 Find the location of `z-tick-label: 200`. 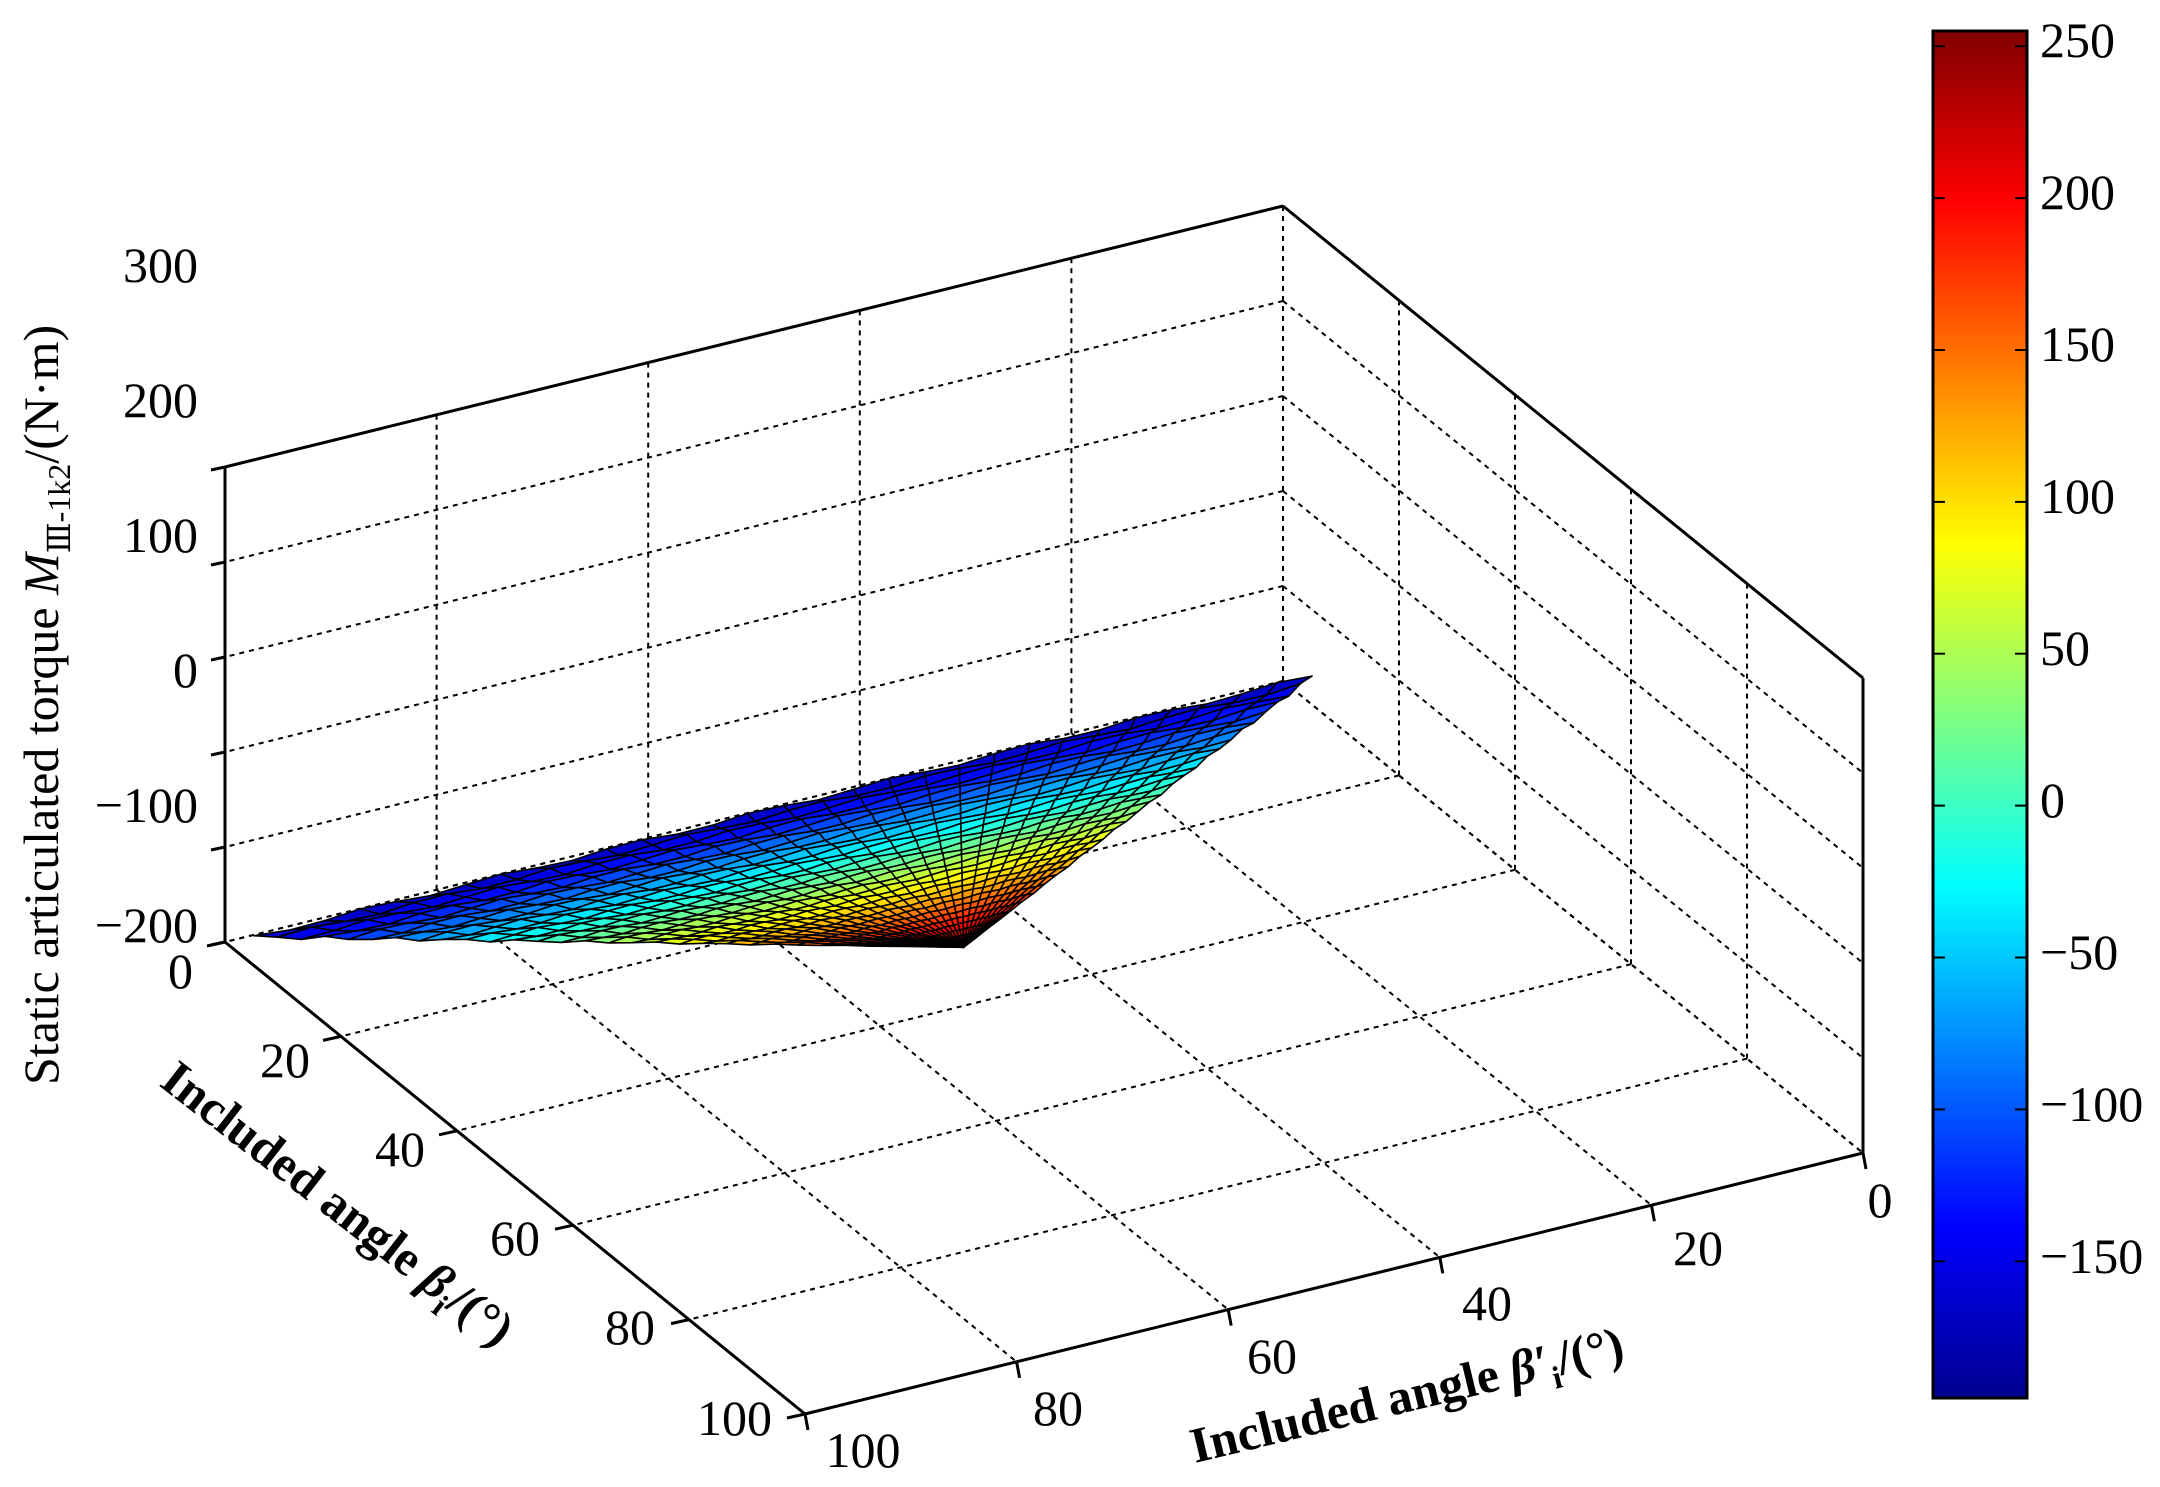

z-tick-label: 200 is located at coordinates (160, 400).